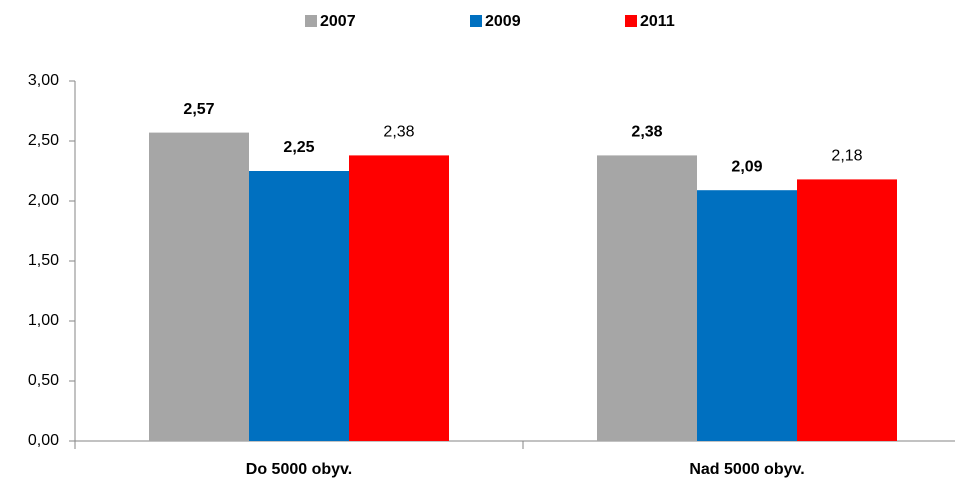 The width and height of the screenshot is (955, 486). Describe the element at coordinates (43, 140) in the screenshot. I see `y-tick-label: 2,50` at that location.